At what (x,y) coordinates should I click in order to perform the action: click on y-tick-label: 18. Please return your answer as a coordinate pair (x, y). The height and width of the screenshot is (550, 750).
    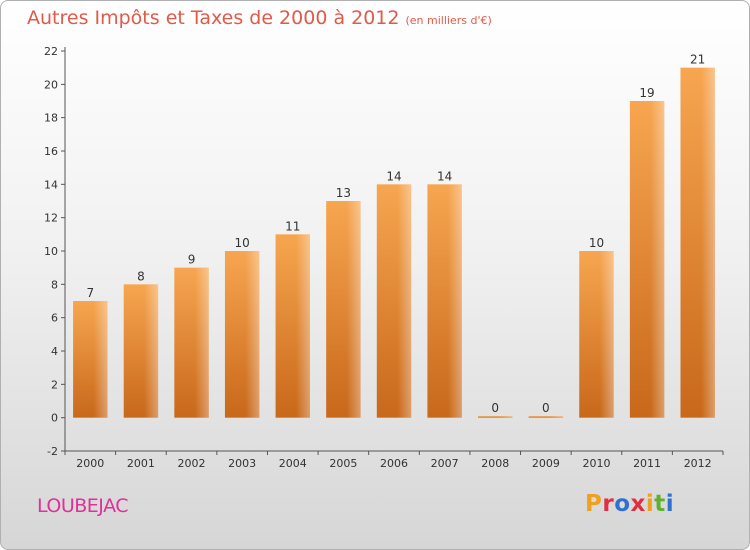
    Looking at the image, I should click on (51, 118).